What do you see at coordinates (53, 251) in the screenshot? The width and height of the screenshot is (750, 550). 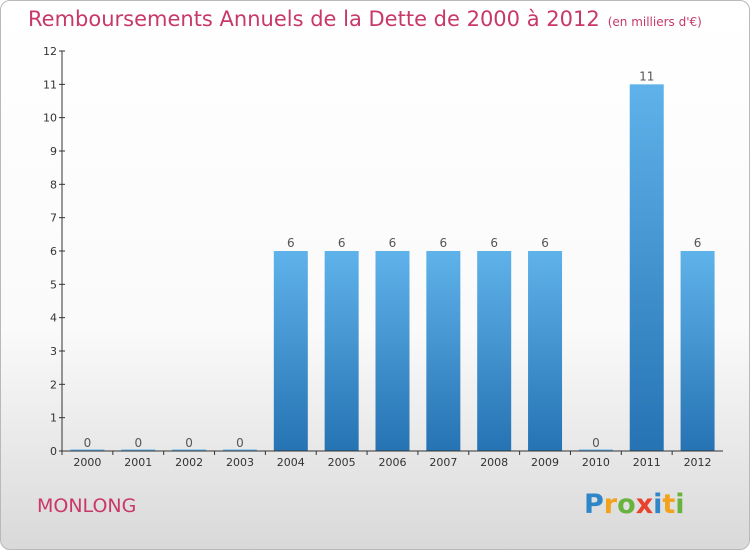 I see `y-tick-label: 6` at bounding box center [53, 251].